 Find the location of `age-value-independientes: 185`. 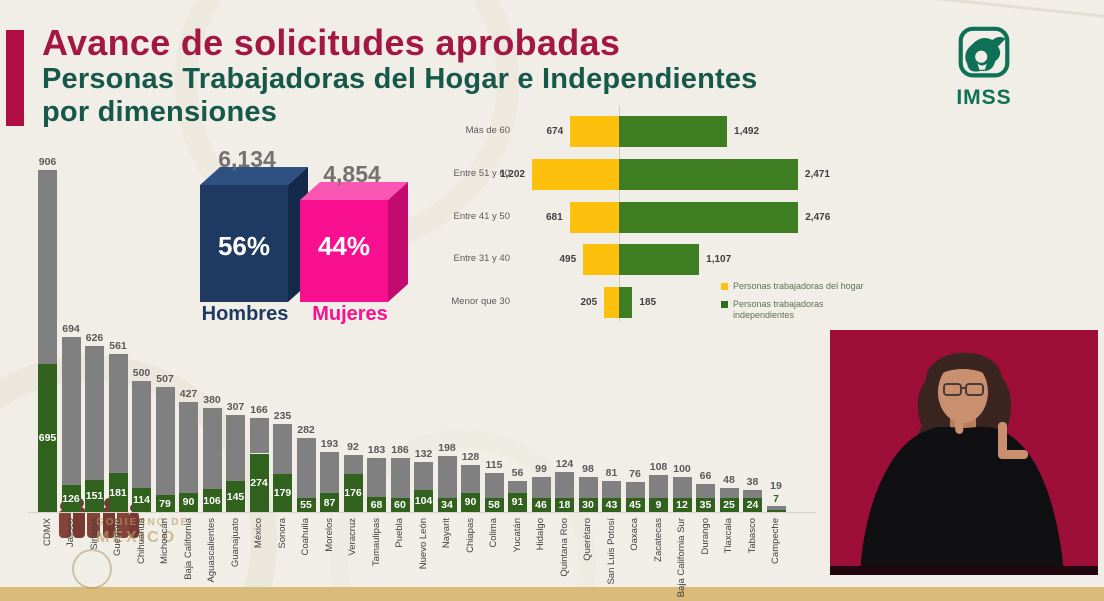

age-value-independientes: 185 is located at coordinates (648, 302).